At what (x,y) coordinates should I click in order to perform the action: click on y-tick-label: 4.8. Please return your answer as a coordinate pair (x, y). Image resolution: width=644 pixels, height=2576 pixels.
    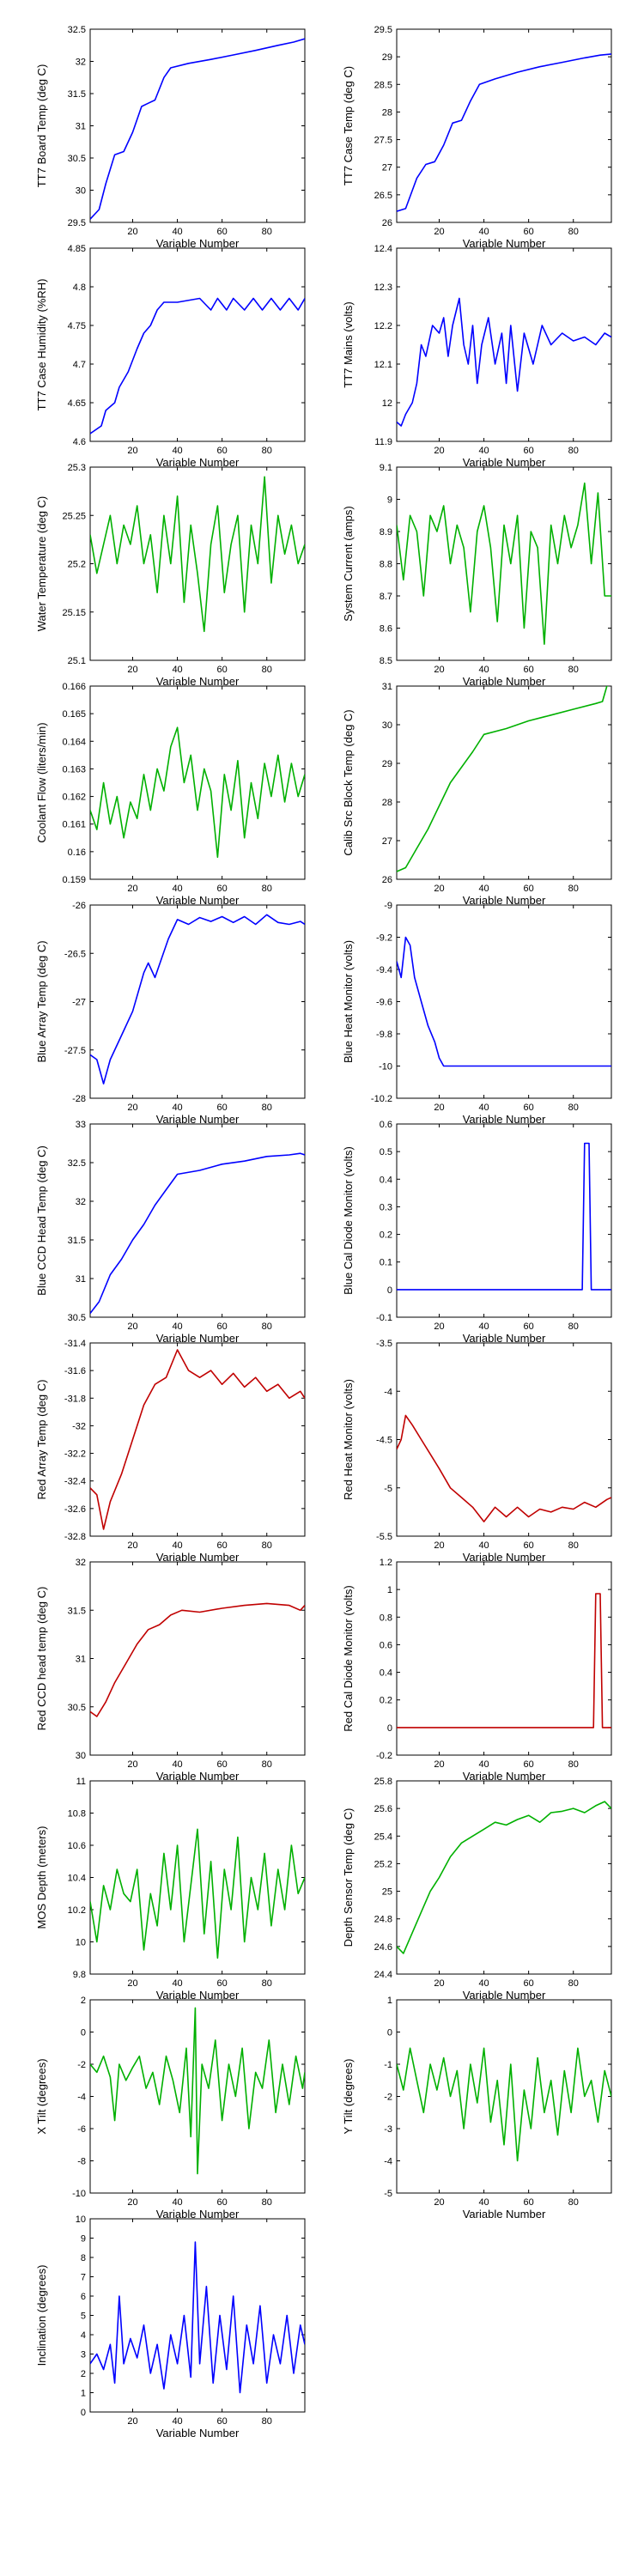
    Looking at the image, I should click on (79, 288).